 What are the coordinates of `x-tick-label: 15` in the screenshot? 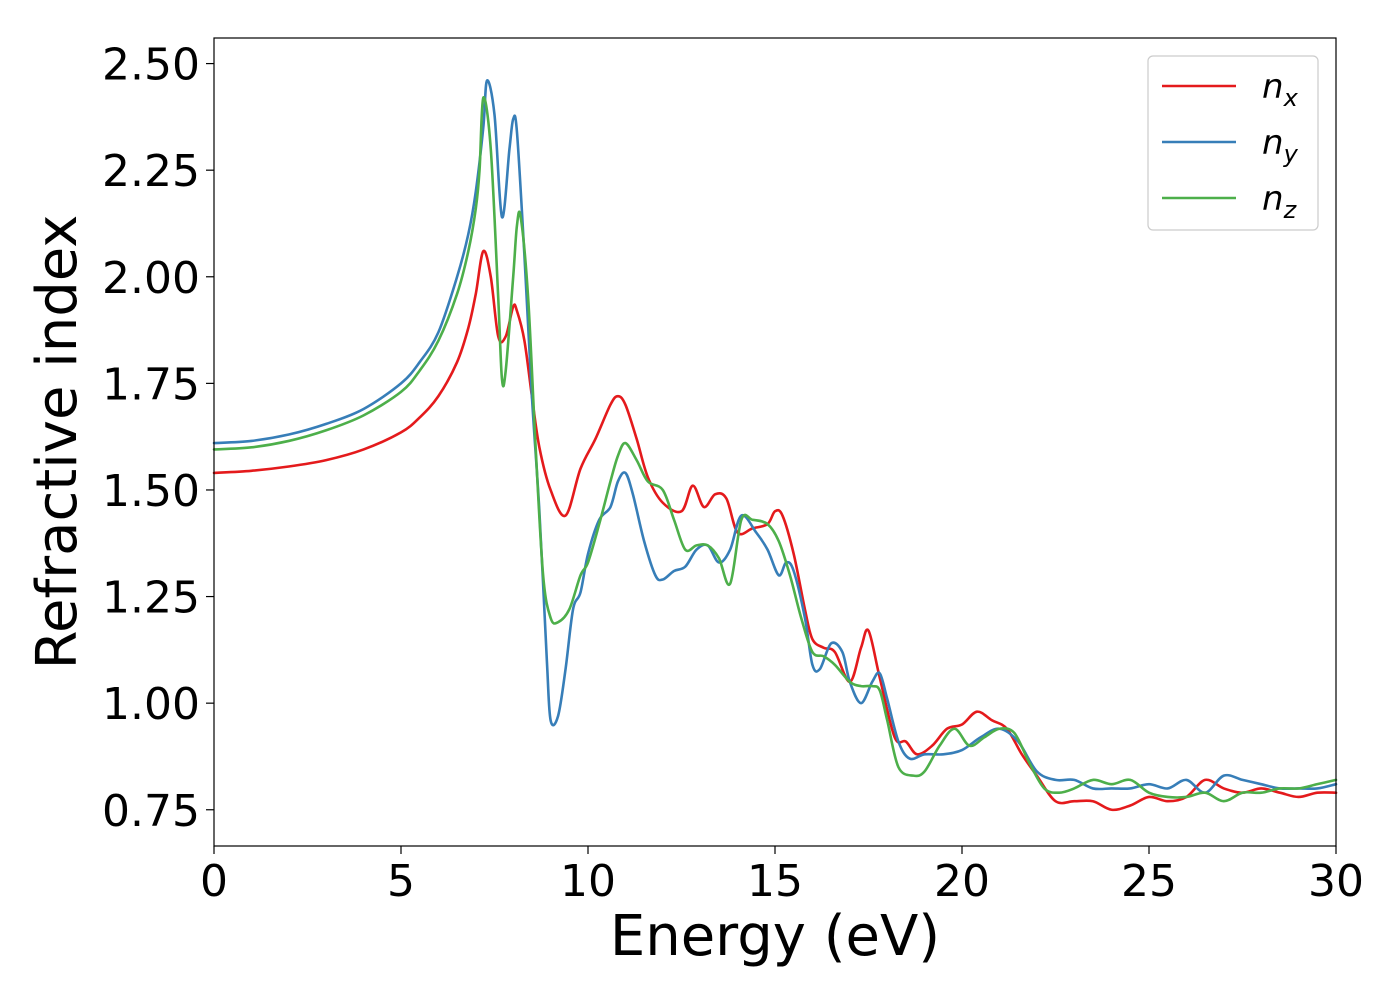 It's located at (775, 881).